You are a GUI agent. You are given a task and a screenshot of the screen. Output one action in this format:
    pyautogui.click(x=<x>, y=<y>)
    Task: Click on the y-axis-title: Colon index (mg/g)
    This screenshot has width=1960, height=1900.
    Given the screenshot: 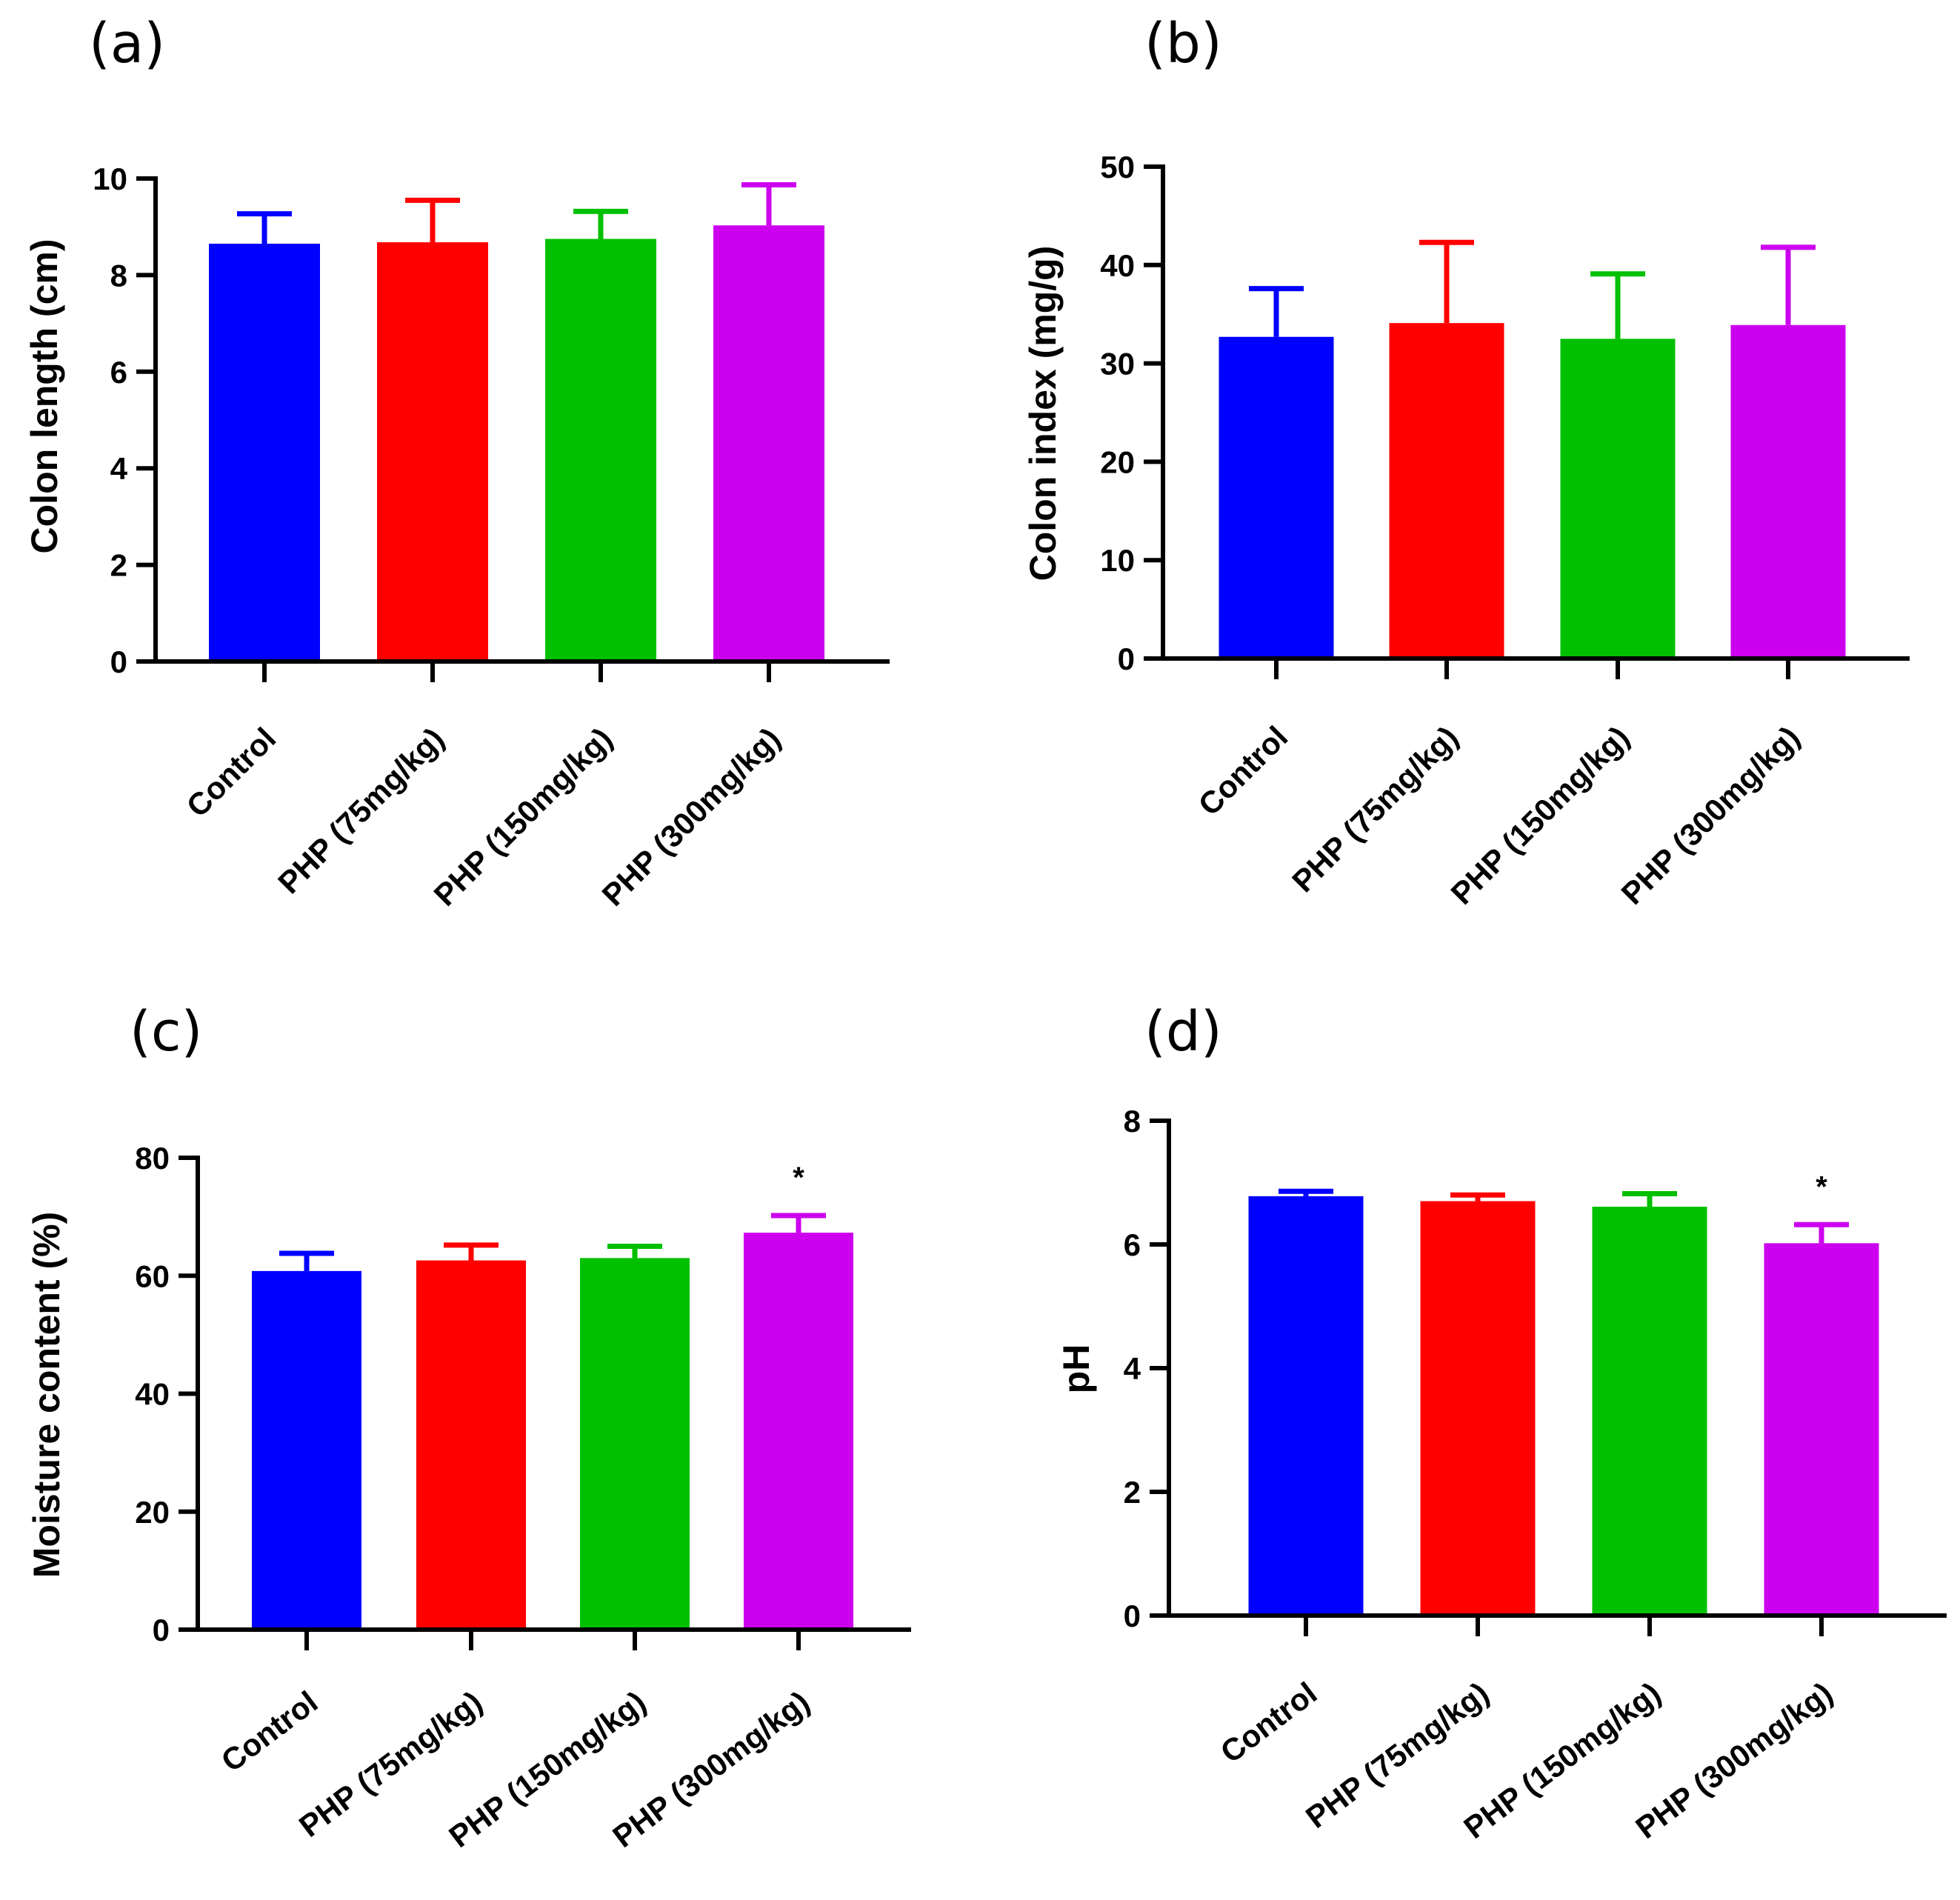 What is the action you would take?
    pyautogui.click(x=1043, y=413)
    